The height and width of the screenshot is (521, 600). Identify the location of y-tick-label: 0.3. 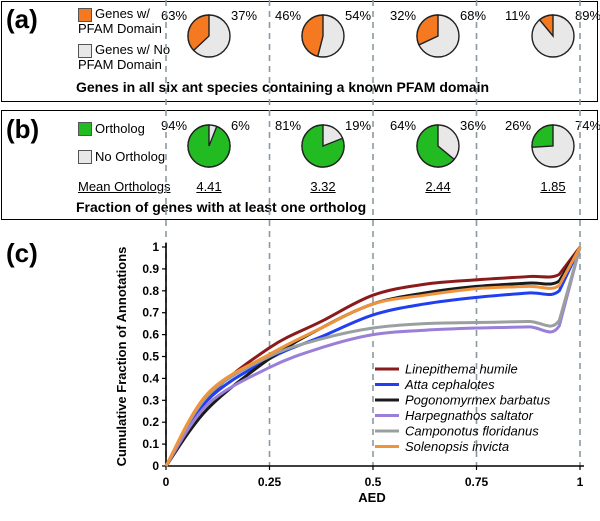
(150, 400).